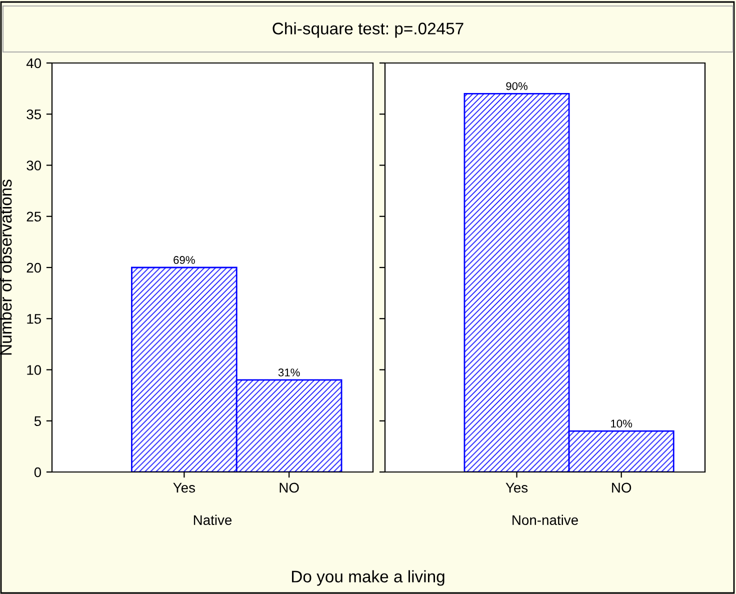 This screenshot has width=736, height=594. Describe the element at coordinates (621, 424) in the screenshot. I see `annotation: 10%` at that location.